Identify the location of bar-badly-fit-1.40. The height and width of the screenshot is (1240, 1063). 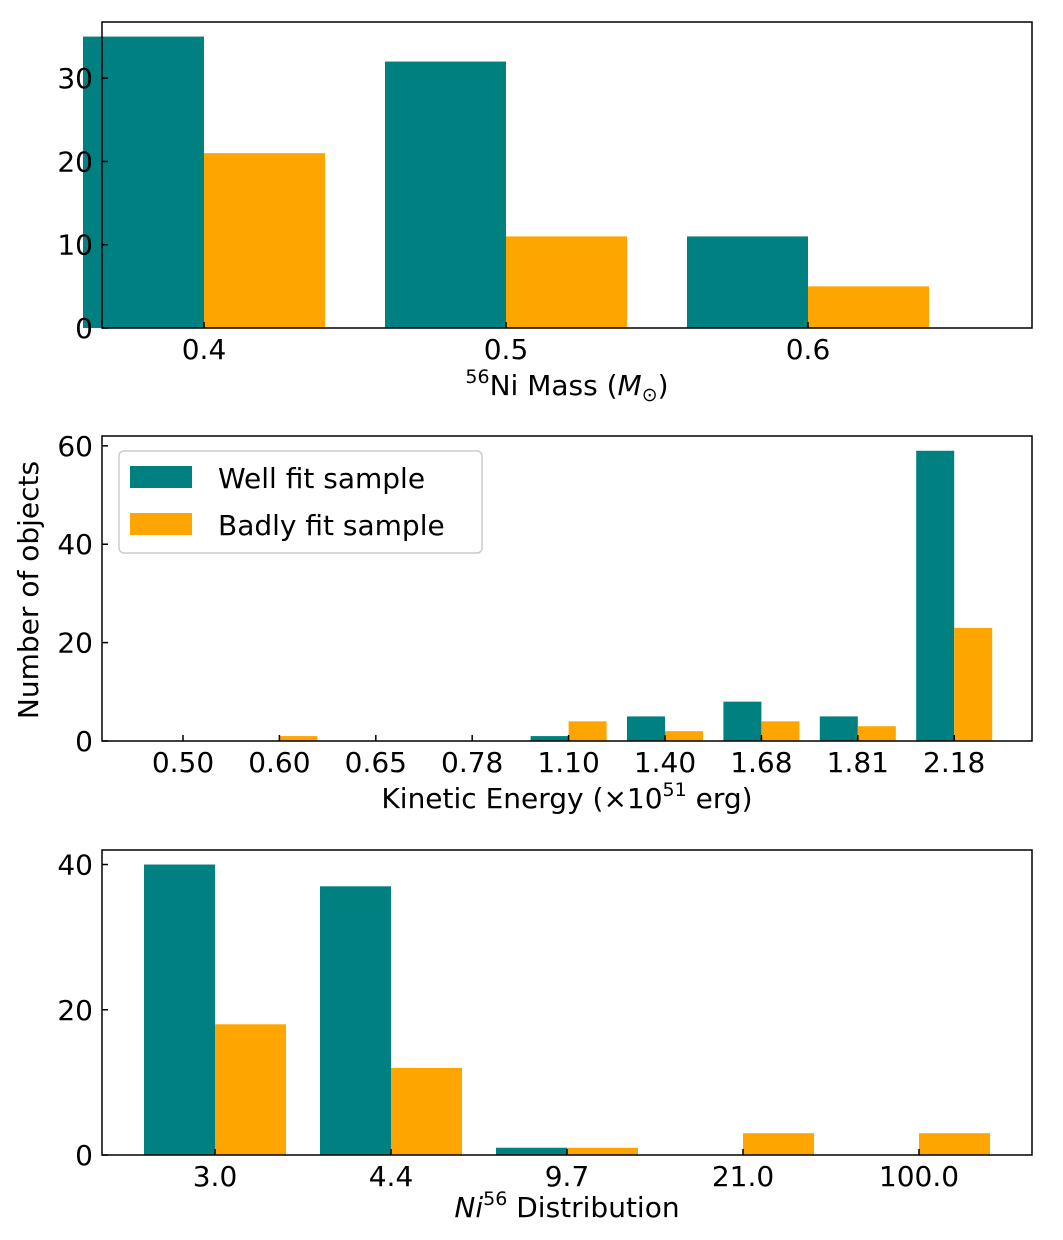
(684, 736).